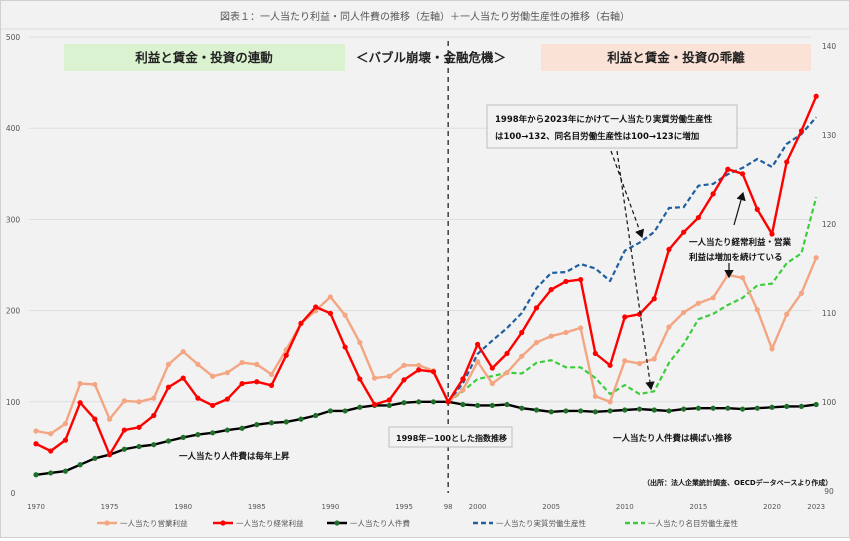  What do you see at coordinates (13, 219) in the screenshot?
I see `left-axis-tick-label: 300` at bounding box center [13, 219].